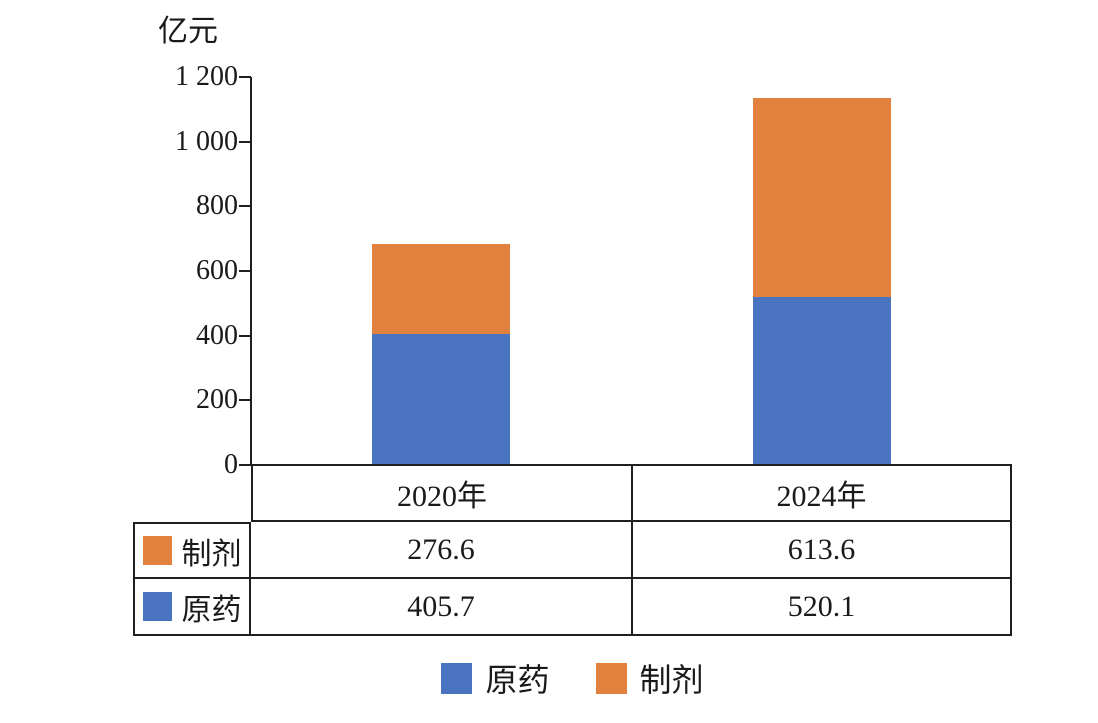  I want to click on legend-label-technical-material: 原药, so click(517, 680).